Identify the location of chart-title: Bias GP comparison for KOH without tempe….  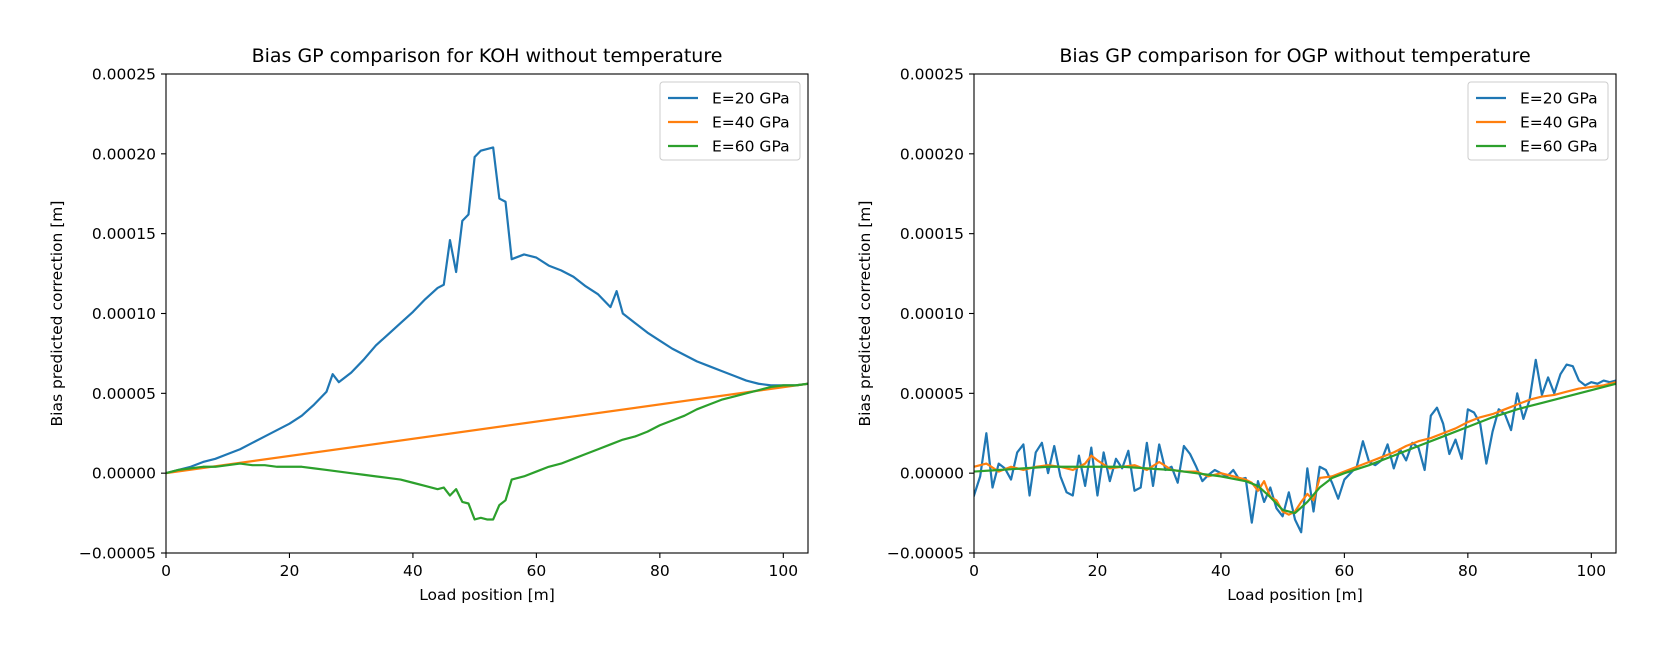
(487, 56).